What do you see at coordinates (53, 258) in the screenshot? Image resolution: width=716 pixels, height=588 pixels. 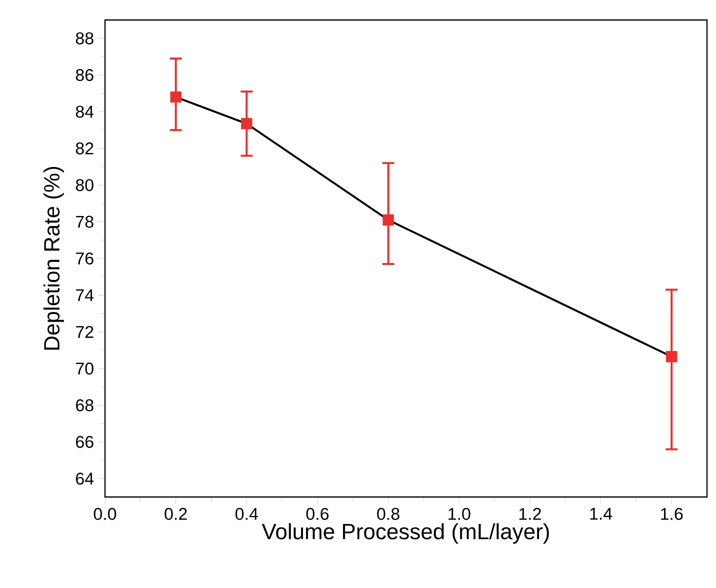 I see `y-axis-title: Depletion Rate (%)` at bounding box center [53, 258].